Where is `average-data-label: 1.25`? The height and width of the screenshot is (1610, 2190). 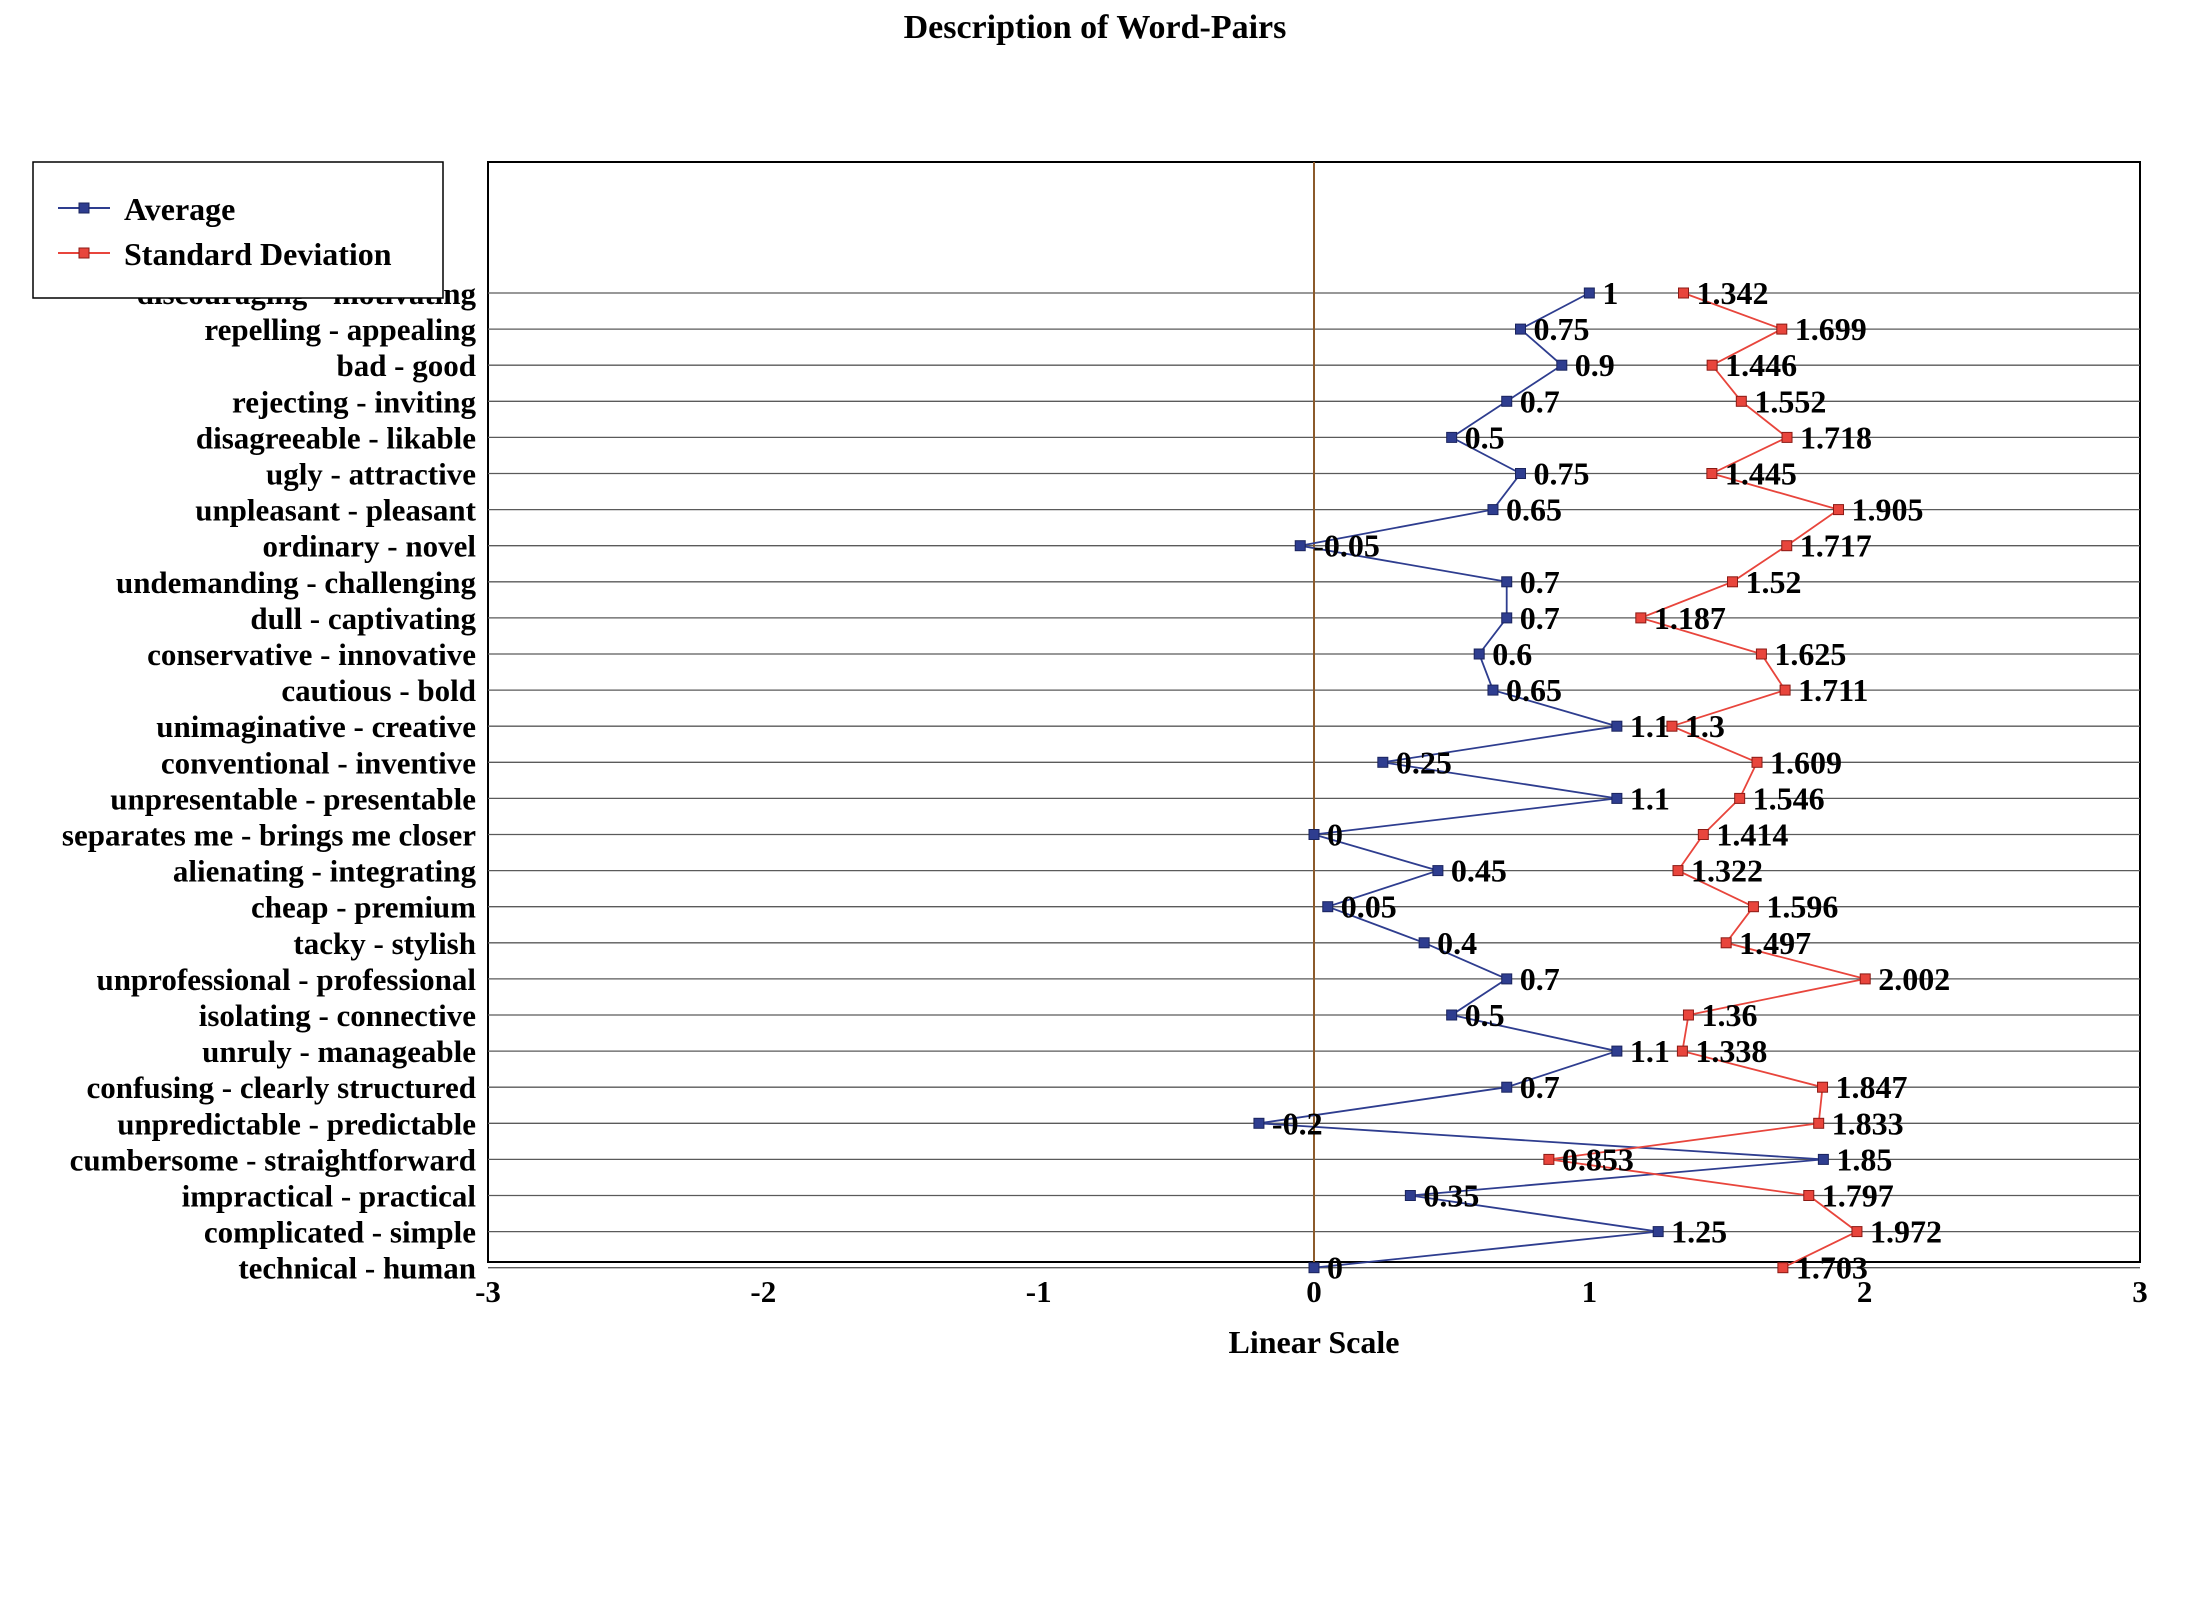
average-data-label: 1.25 is located at coordinates (1699, 1232).